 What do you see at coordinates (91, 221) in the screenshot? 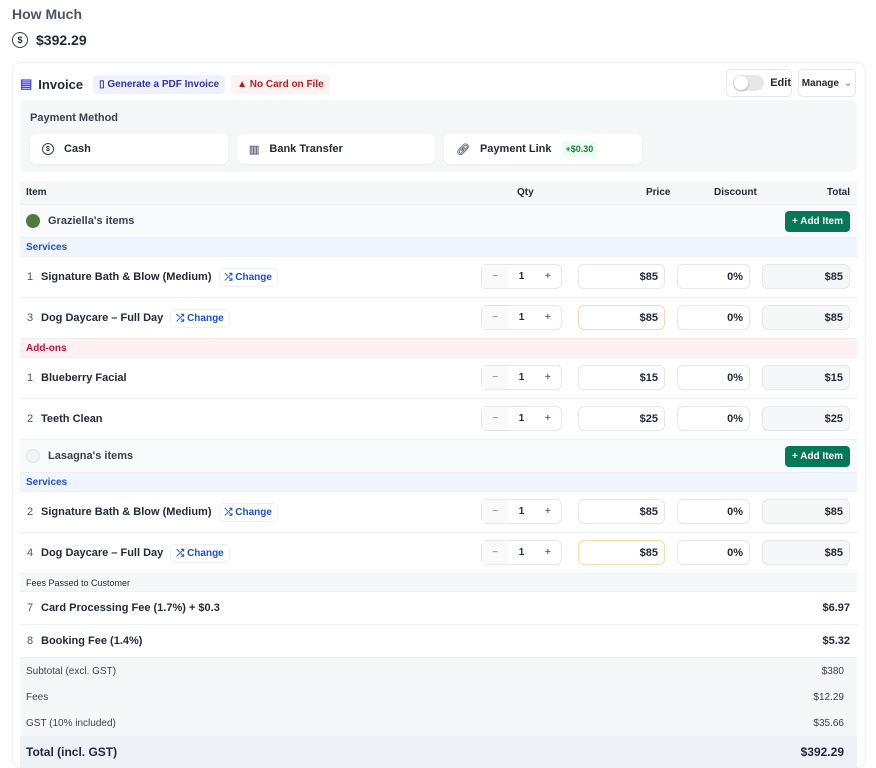
I see `group-name: Graziella's items` at bounding box center [91, 221].